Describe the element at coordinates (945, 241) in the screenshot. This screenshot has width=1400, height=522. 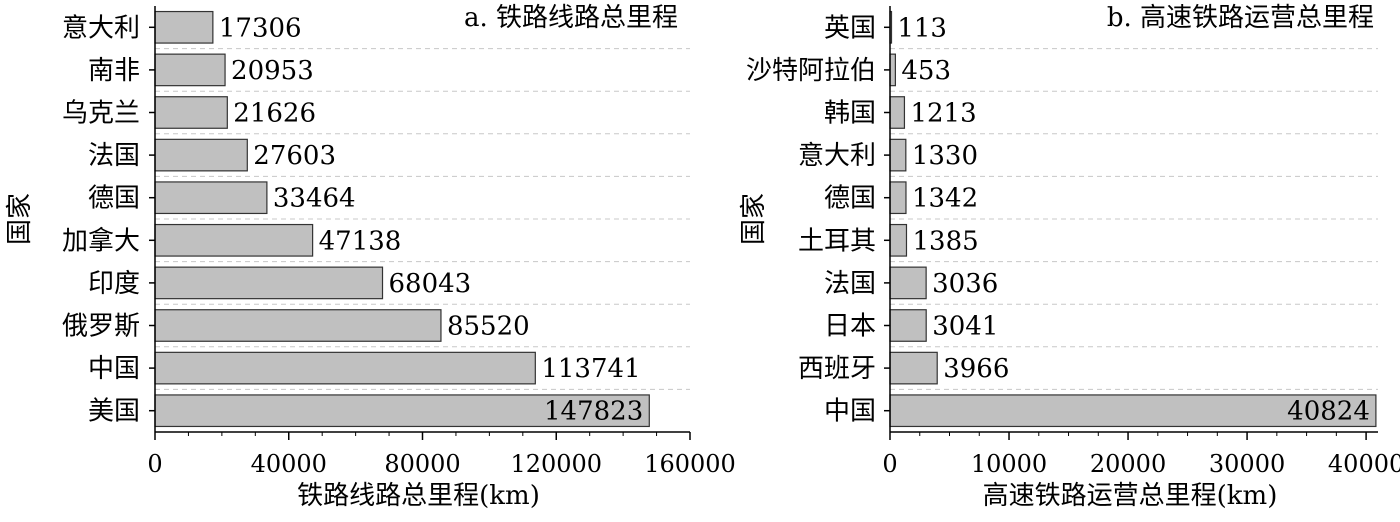
I see `value-label: 1385` at that location.